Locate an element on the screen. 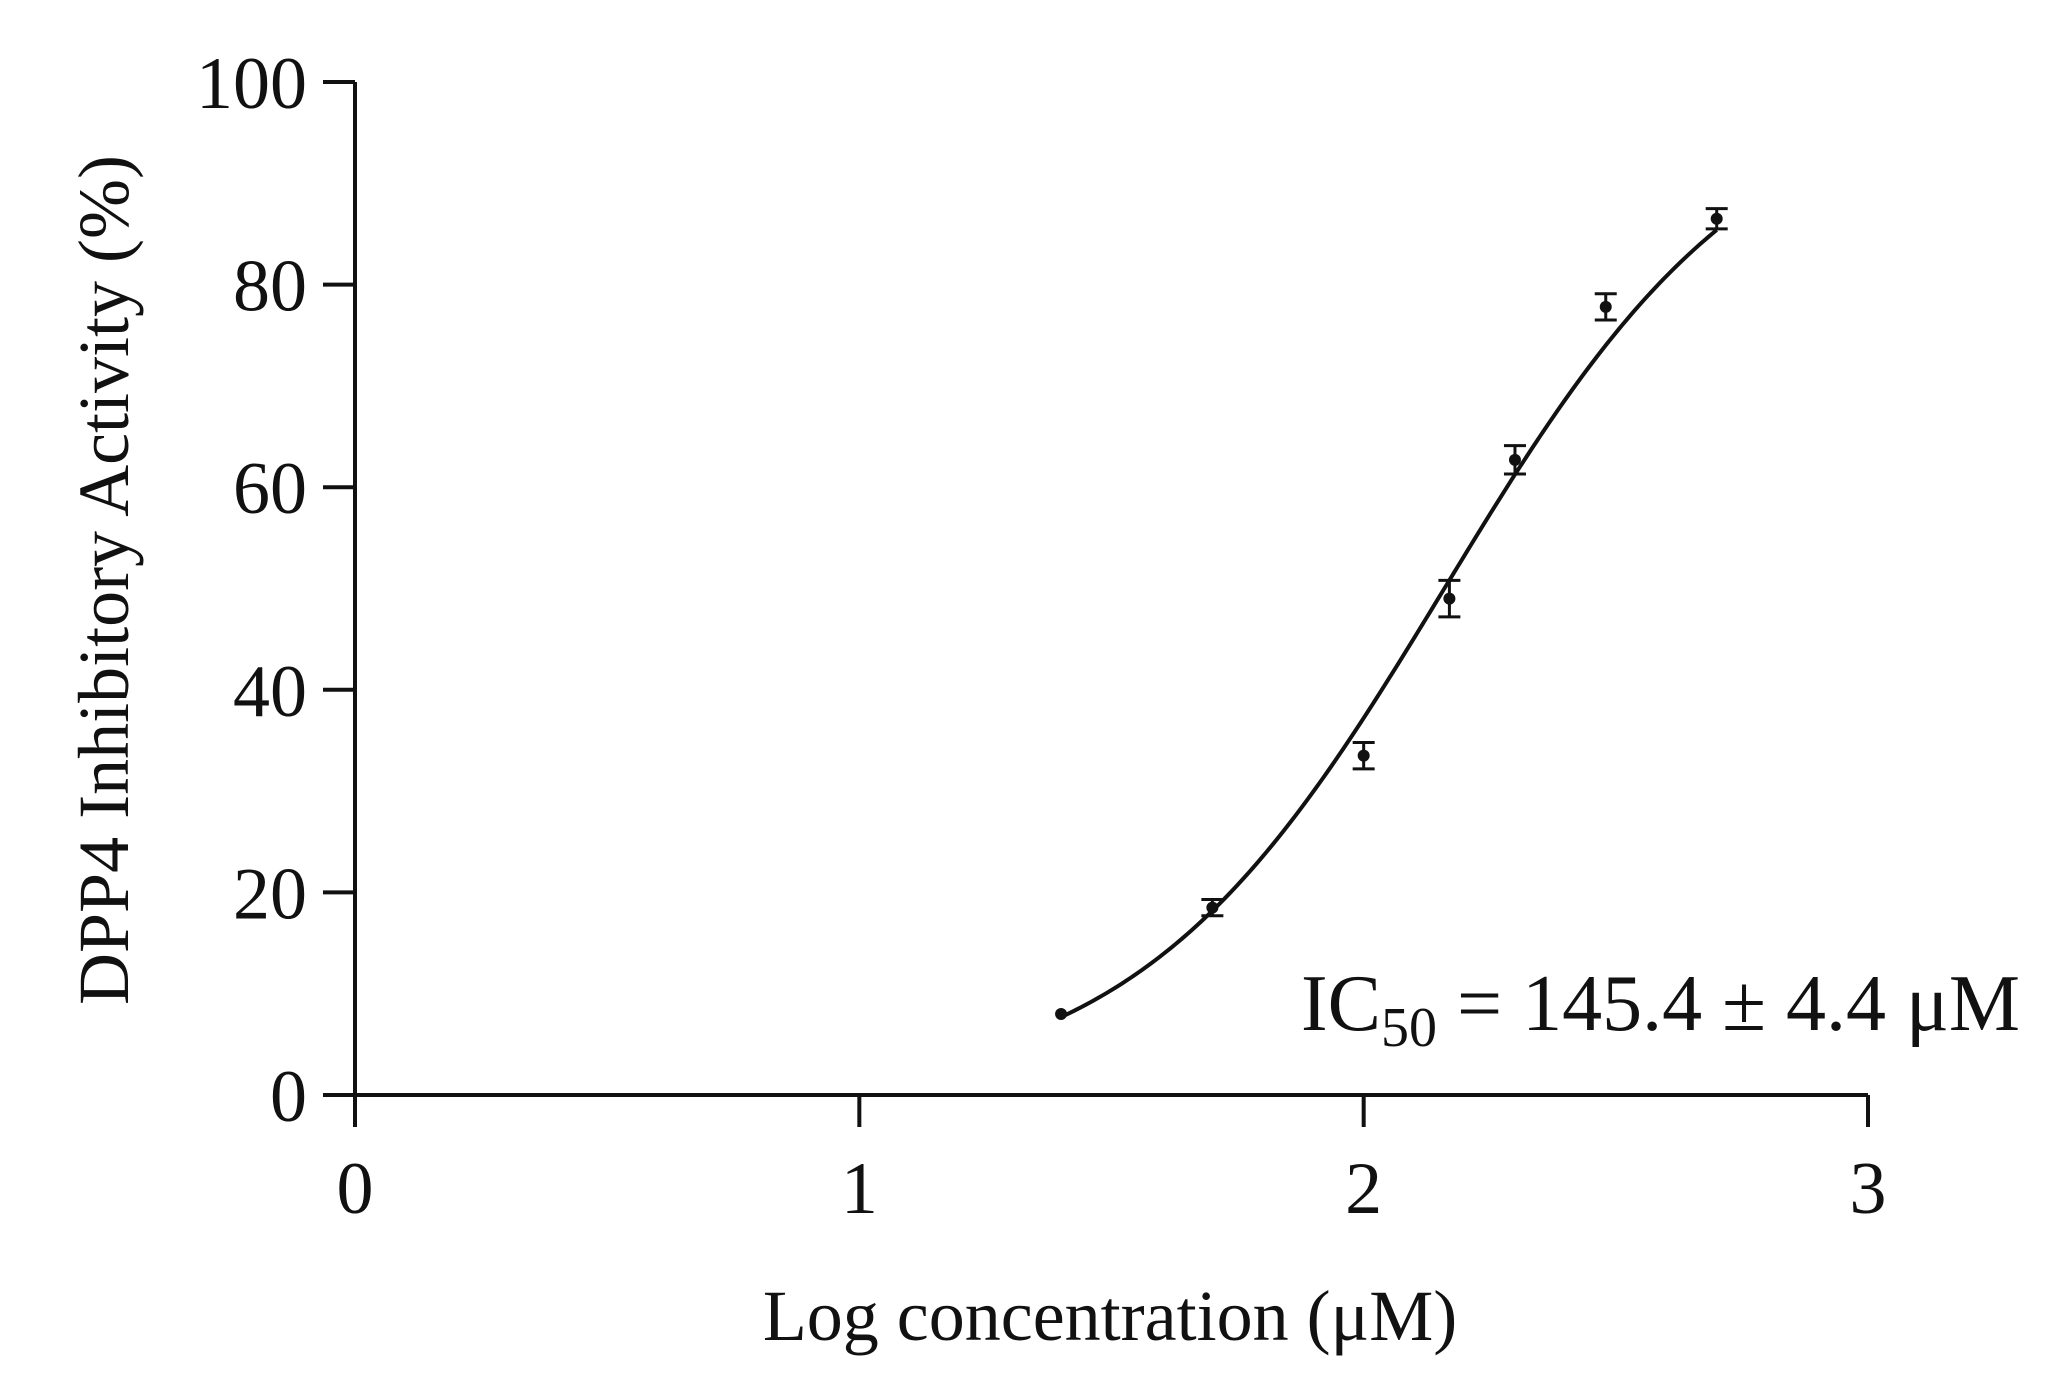 The image size is (2050, 1390). y-tick-label: 100 is located at coordinates (251, 84).